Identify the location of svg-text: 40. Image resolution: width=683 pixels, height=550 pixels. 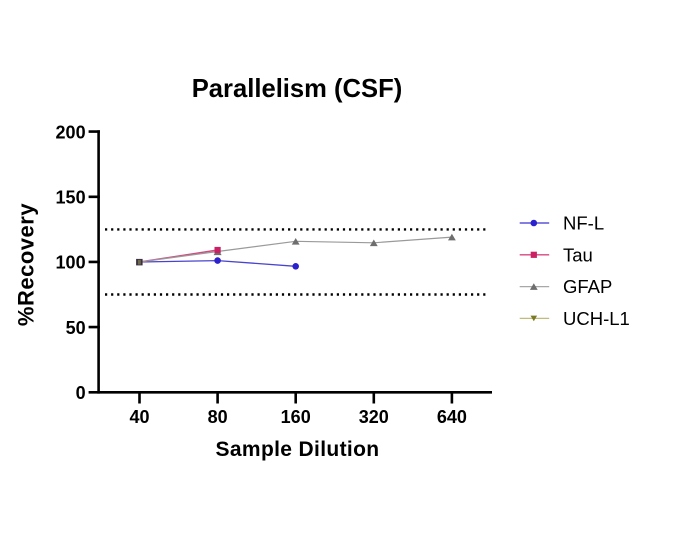
(139, 417).